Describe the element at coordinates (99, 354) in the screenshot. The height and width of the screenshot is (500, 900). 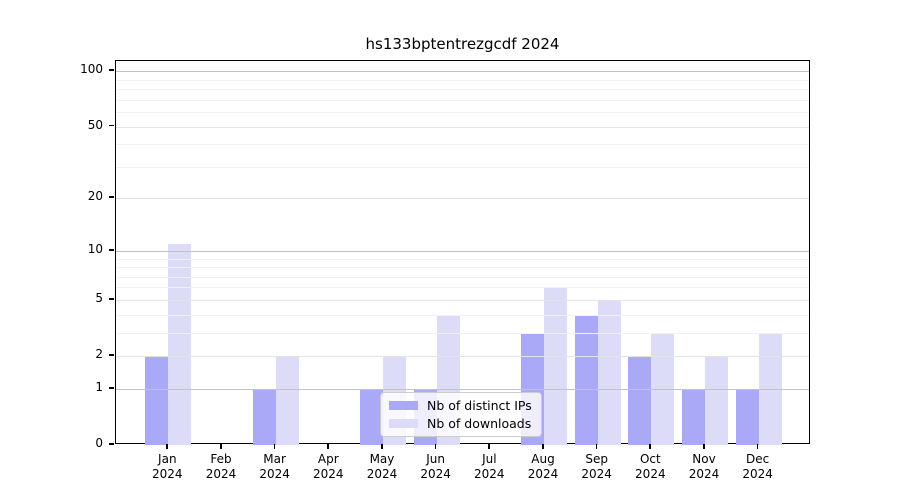
I see `y-tick-label: 2` at that location.